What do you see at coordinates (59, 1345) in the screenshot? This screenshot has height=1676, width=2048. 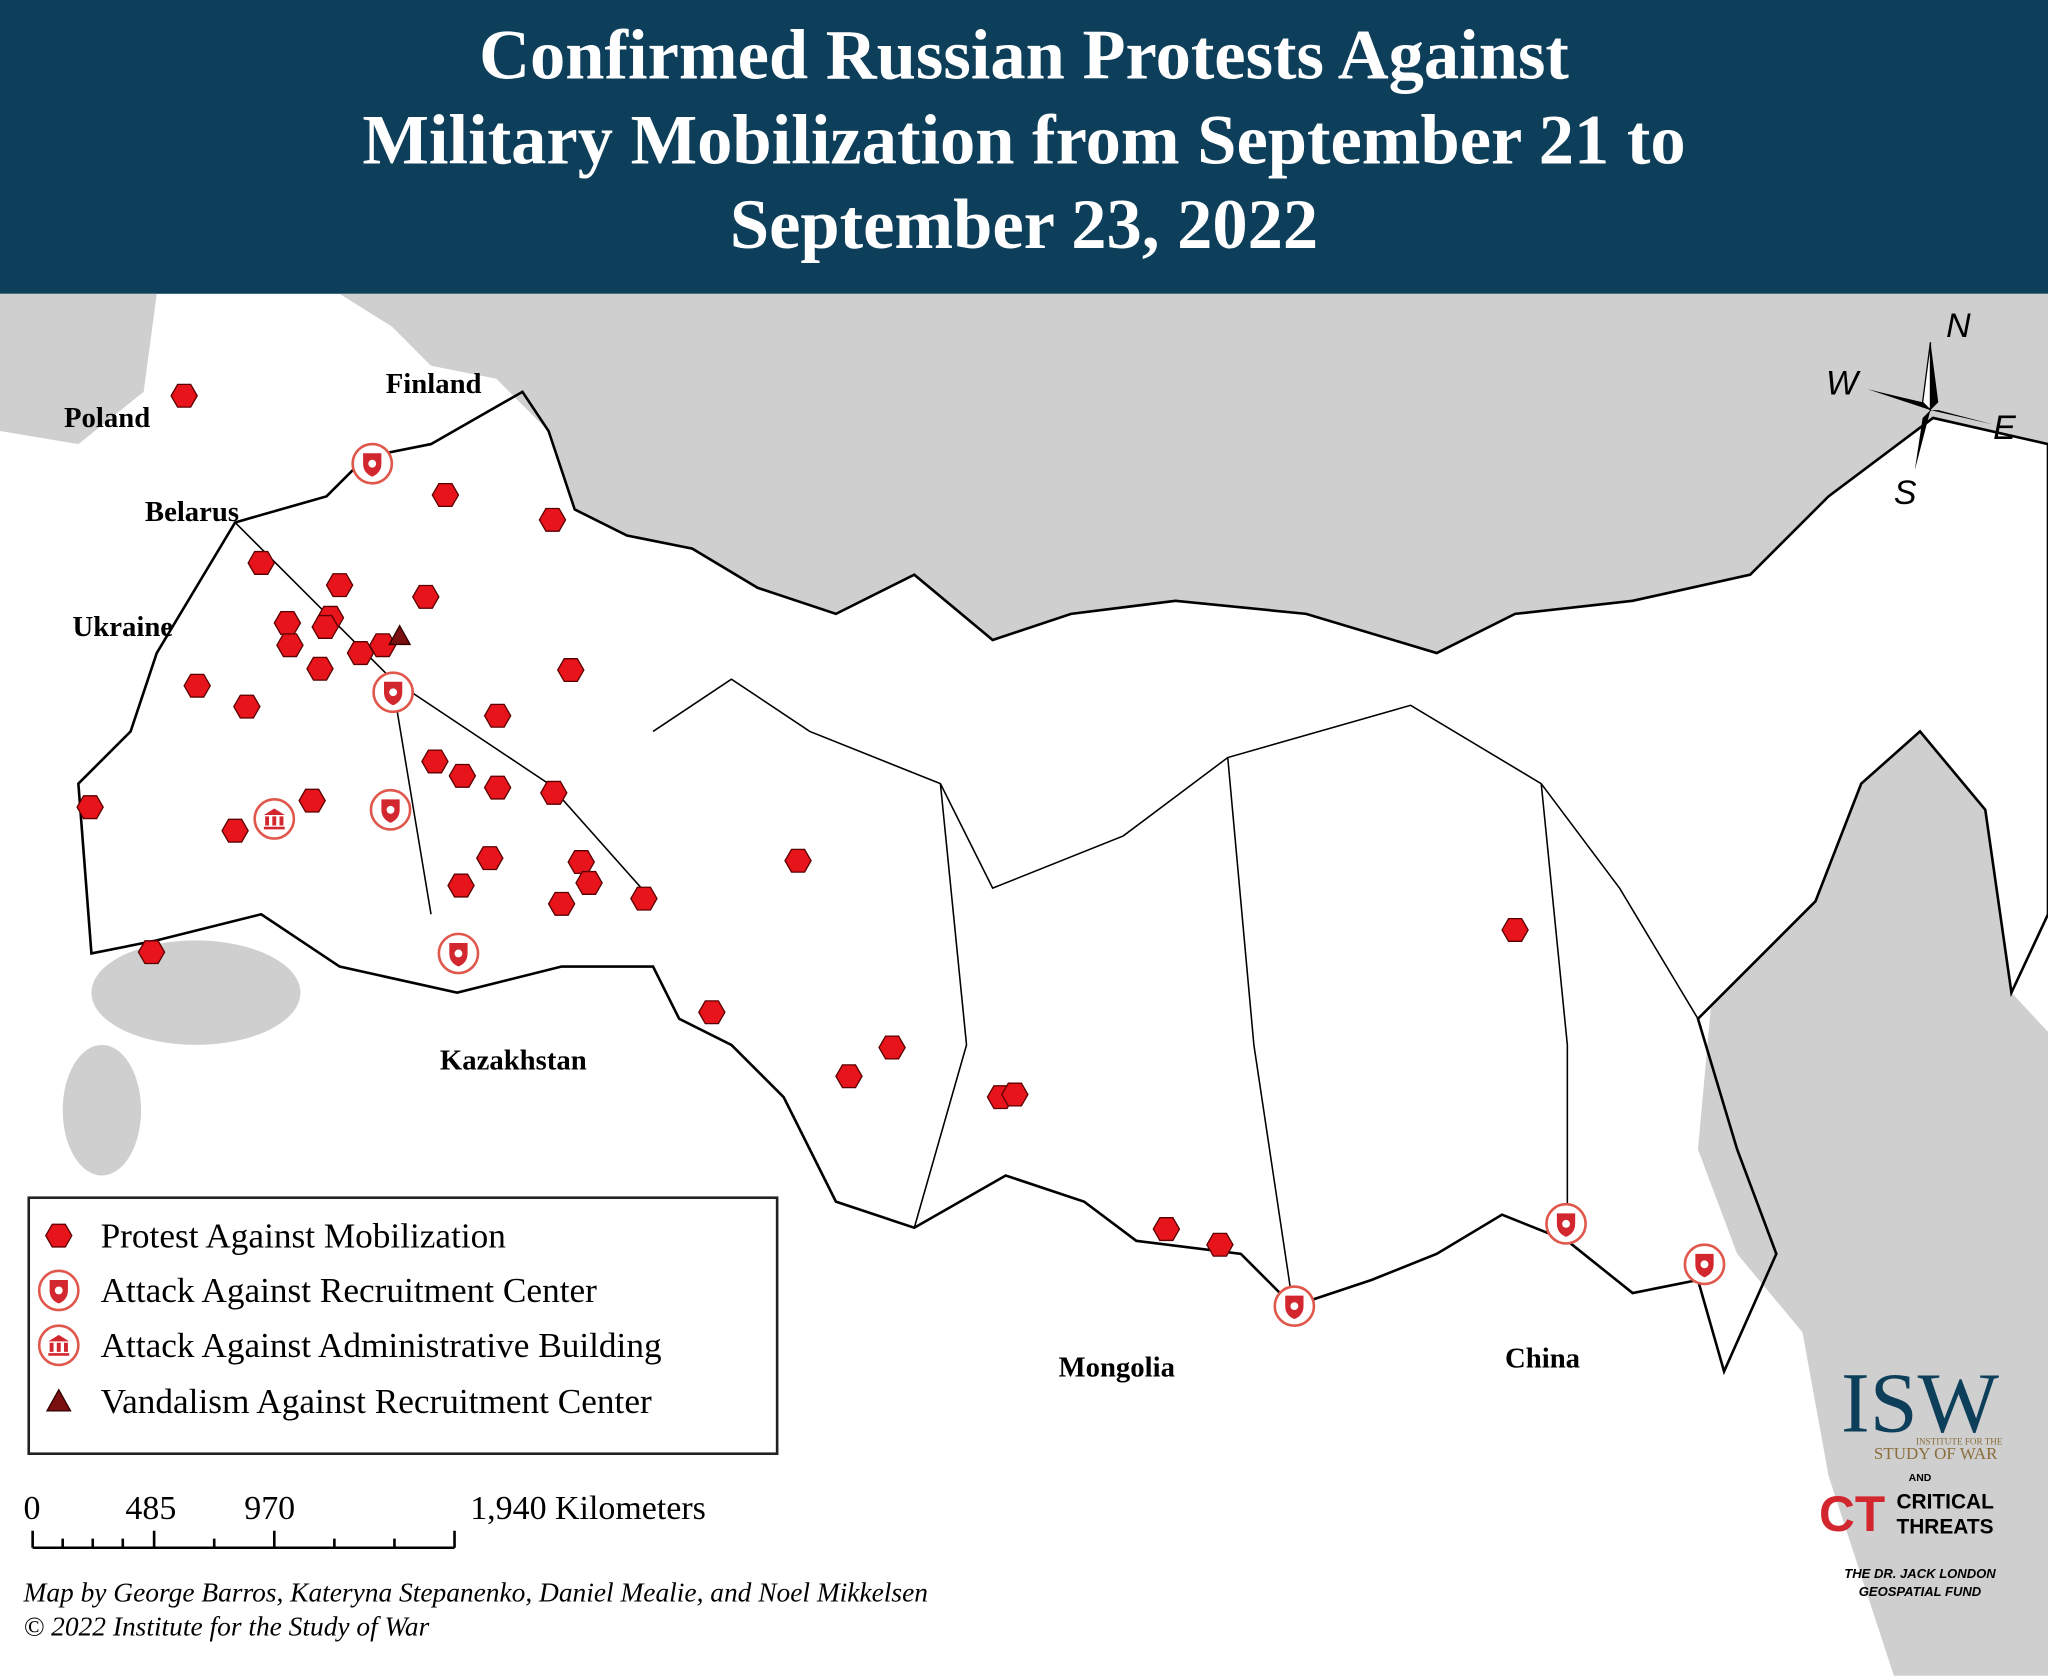 I see `admin-icon` at bounding box center [59, 1345].